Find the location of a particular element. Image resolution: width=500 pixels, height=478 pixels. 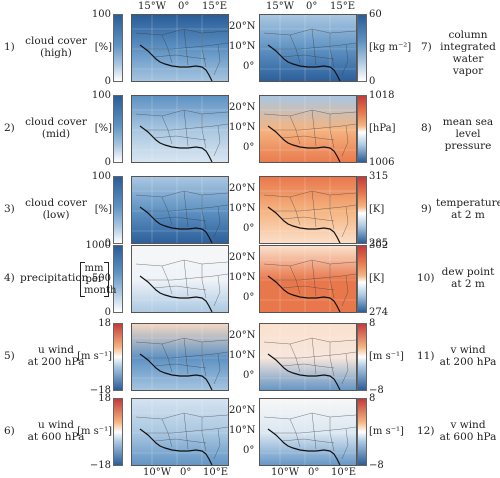

left-label-line1-5: u wind is located at coordinates (56, 350).